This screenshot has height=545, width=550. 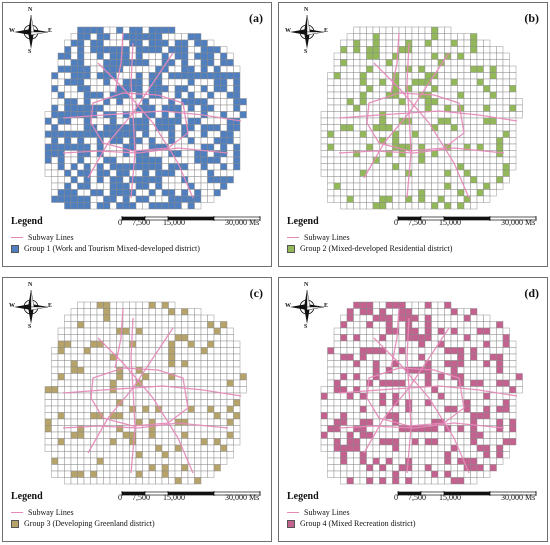 What do you see at coordinates (152, 391) in the screenshot?
I see `subway-line` at bounding box center [152, 391].